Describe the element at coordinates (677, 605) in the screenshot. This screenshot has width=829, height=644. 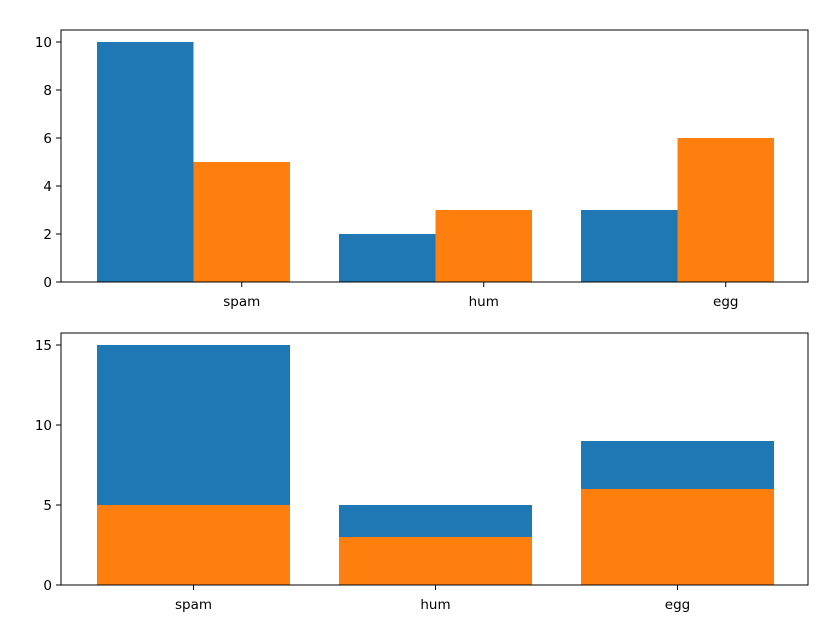
I see `x-tick-label-1-egg: egg` at that location.